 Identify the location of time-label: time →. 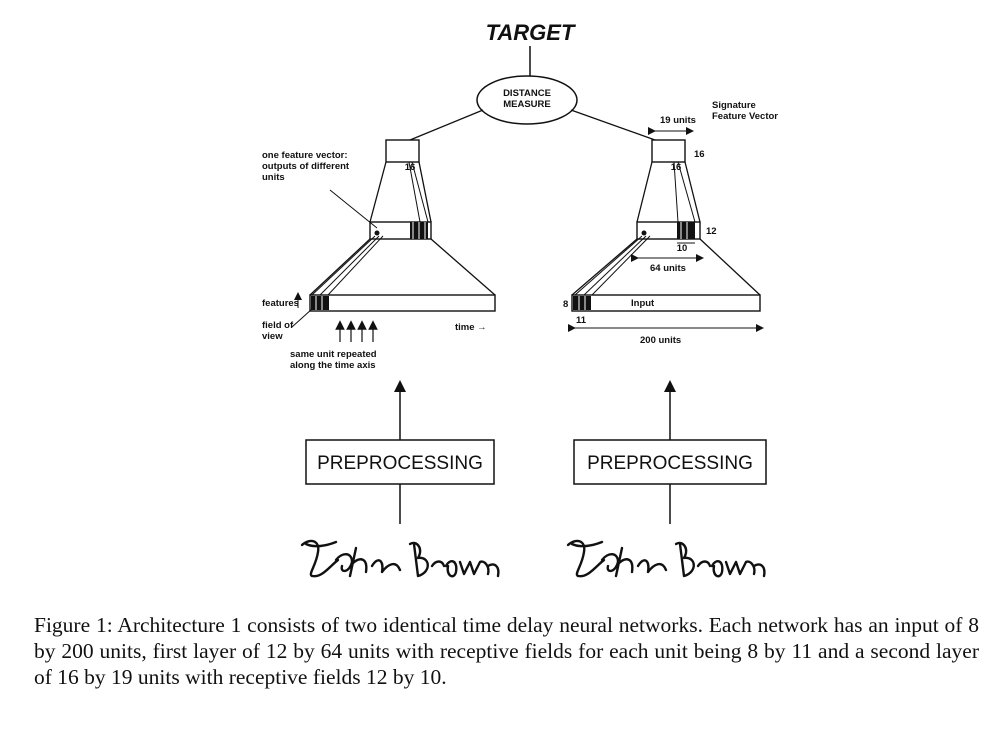
(471, 327).